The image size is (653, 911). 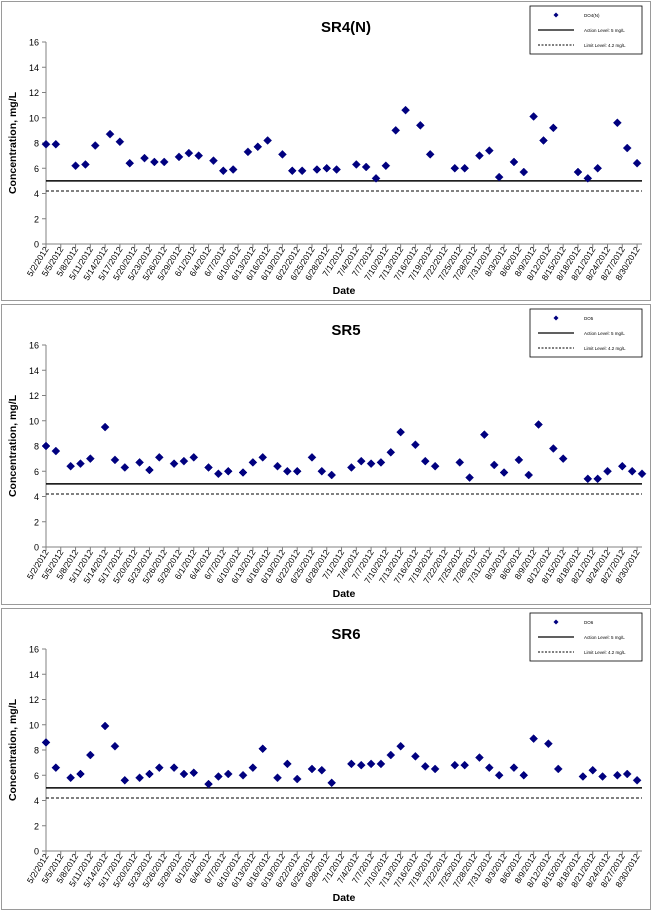 What do you see at coordinates (345, 634) in the screenshot?
I see `chart-title: SR6` at bounding box center [345, 634].